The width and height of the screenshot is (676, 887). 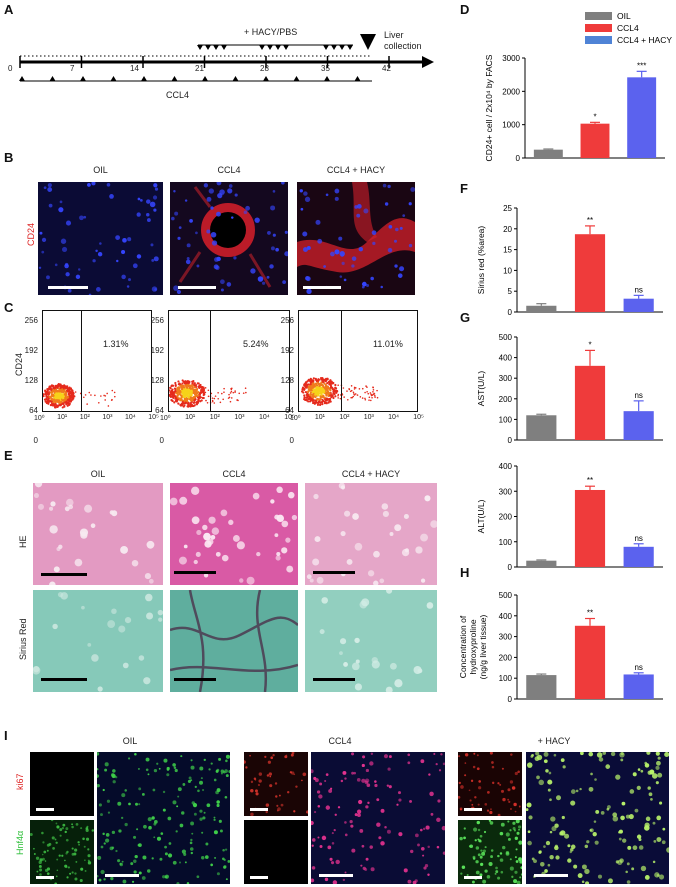 I want to click on y-tick-label: 100, so click(x=506, y=419).